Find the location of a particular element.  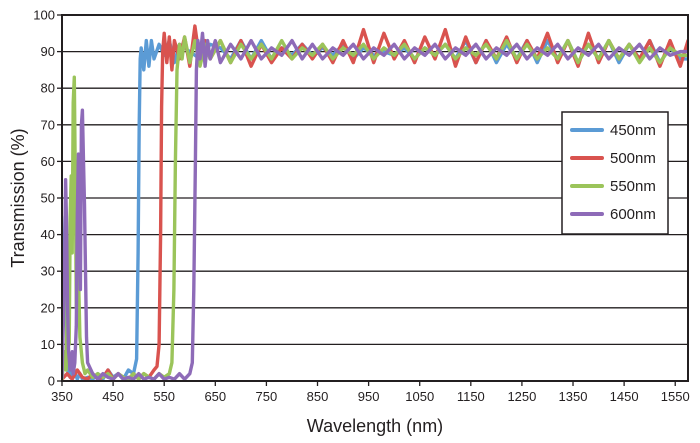

x-tick-label: 550 is located at coordinates (164, 396).